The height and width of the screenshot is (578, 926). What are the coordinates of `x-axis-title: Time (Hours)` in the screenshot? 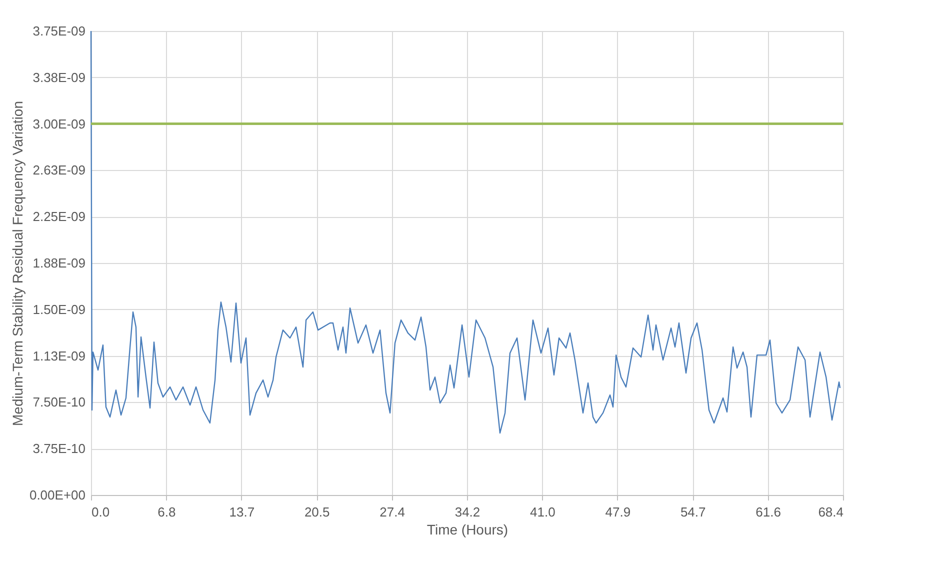 It's located at (467, 530).